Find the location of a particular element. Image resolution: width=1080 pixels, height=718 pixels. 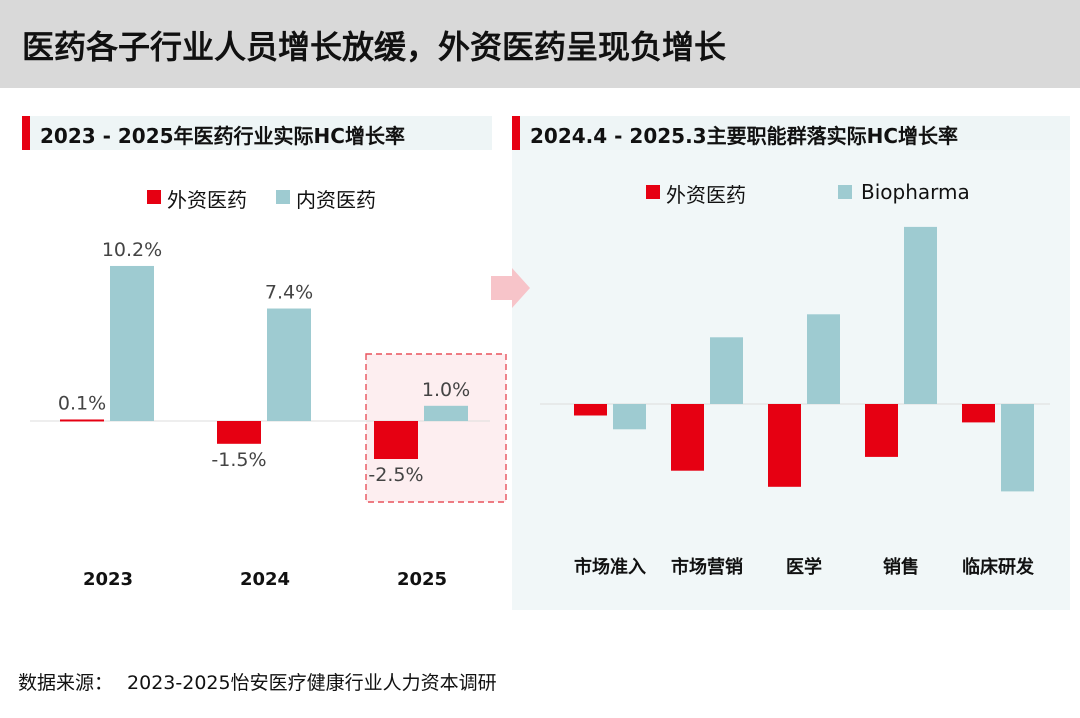

source-label: 数据来源： is located at coordinates (66, 683).